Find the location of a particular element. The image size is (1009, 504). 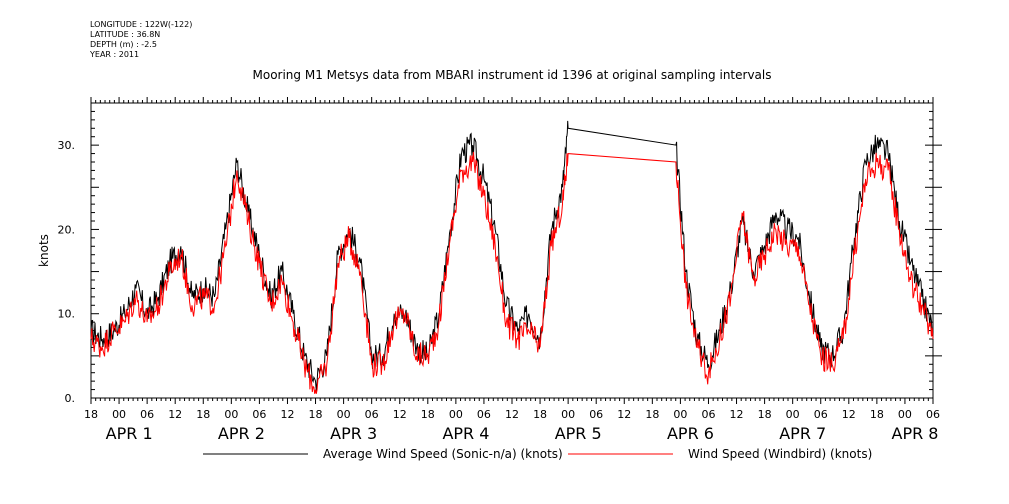

y-tick-label: 0. is located at coordinates (70, 398).